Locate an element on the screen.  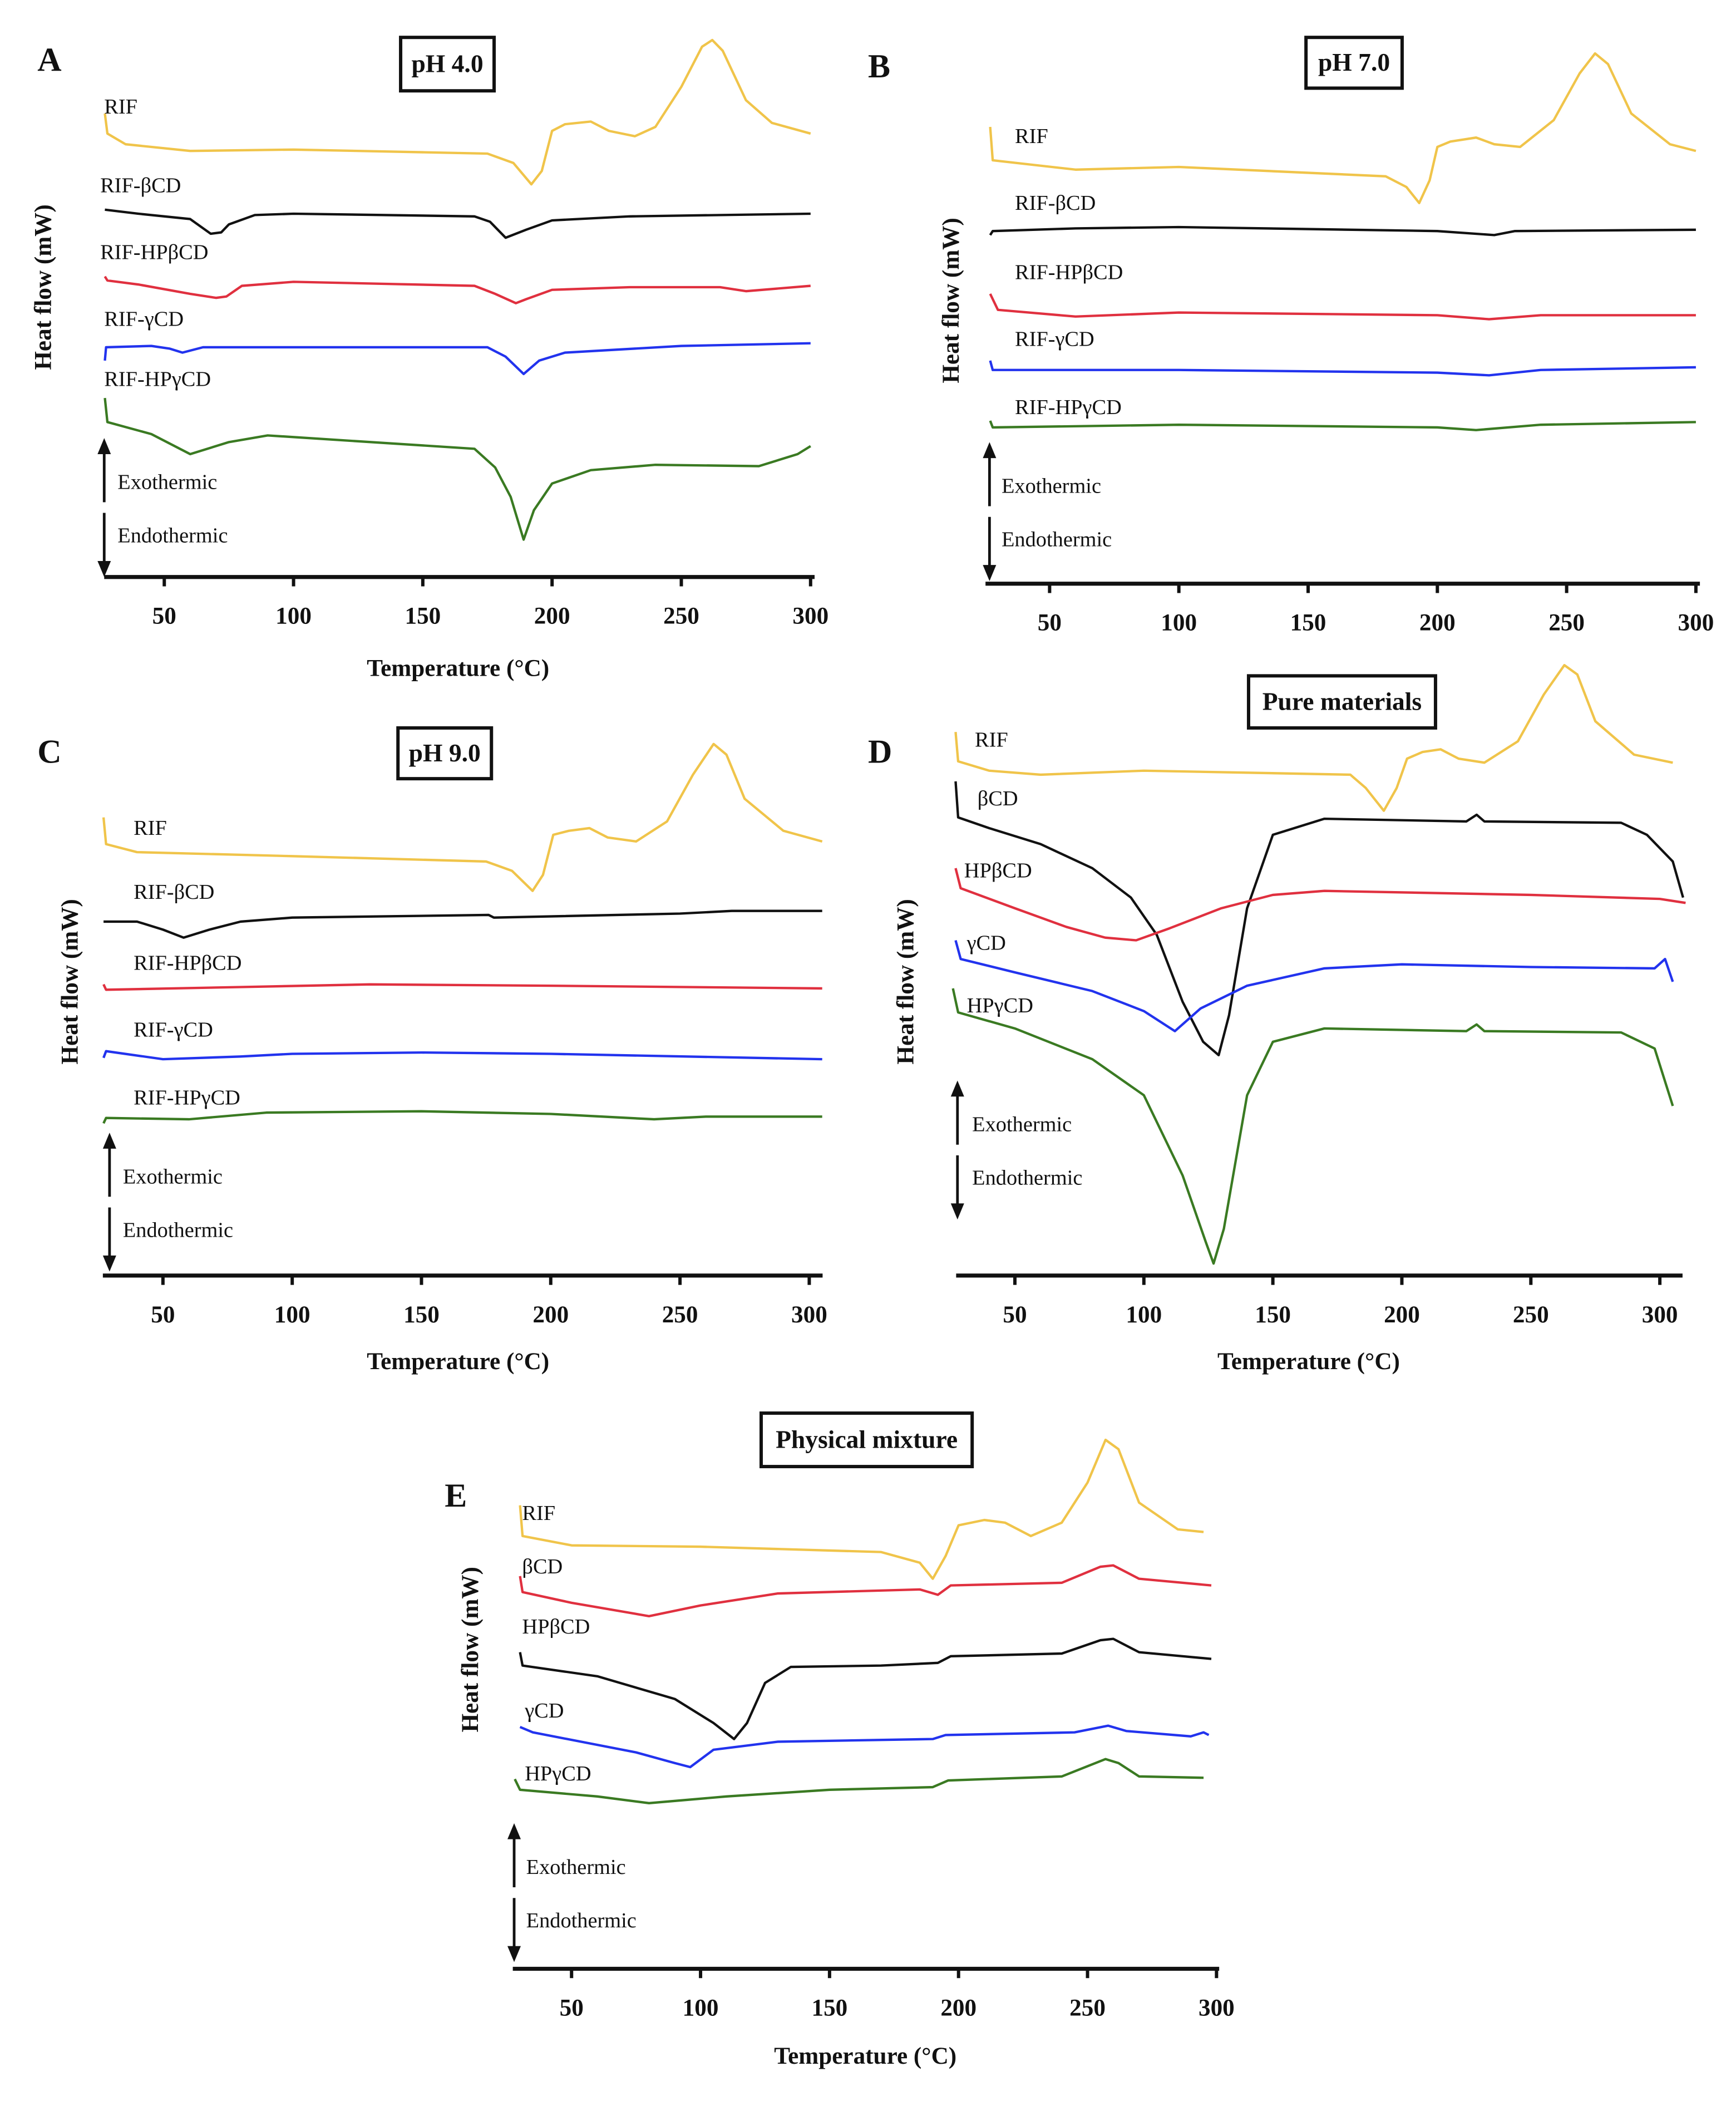
panel-title: Pure materials is located at coordinates (1342, 701).